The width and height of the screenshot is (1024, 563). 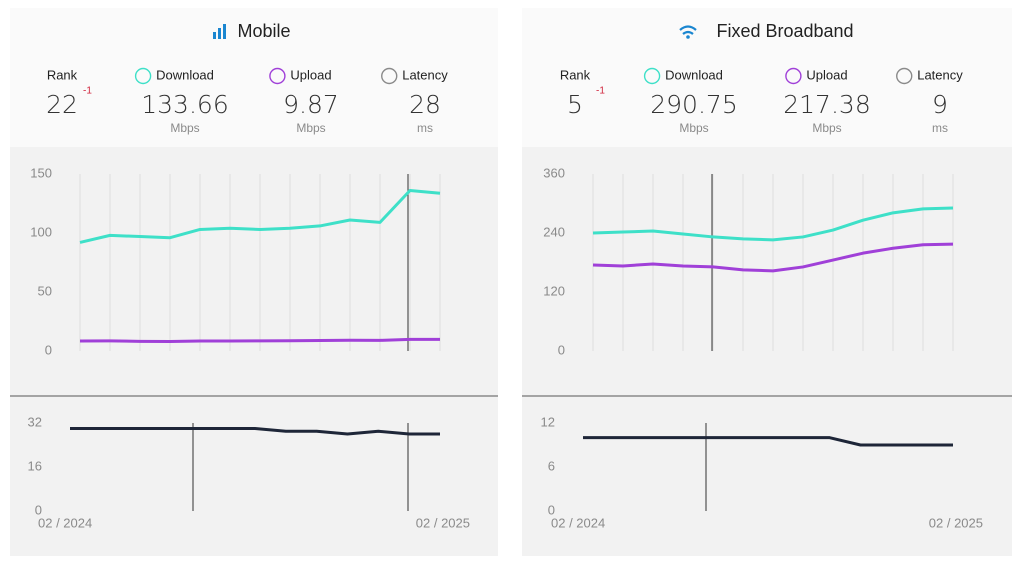 What do you see at coordinates (575, 104) in the screenshot?
I see `stat-value: 5` at bounding box center [575, 104].